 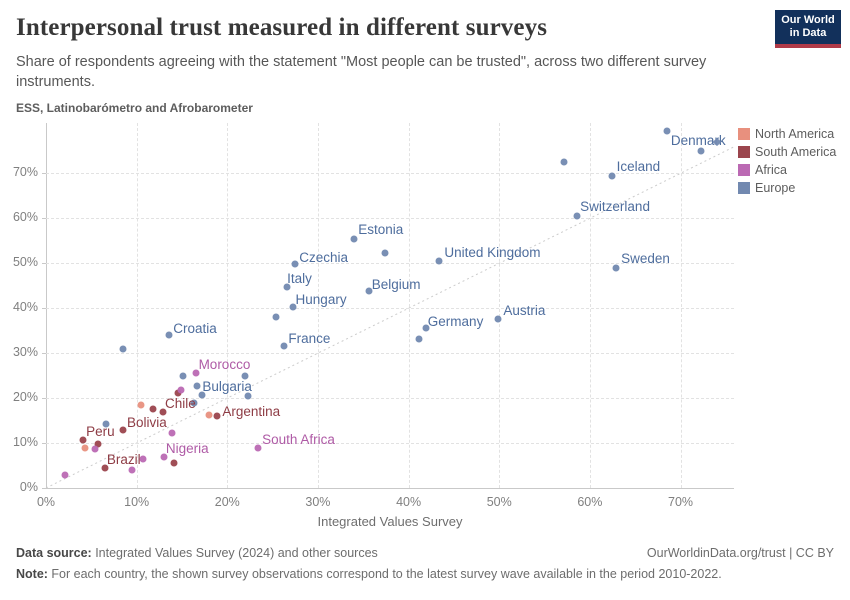 I want to click on y-tick-label: 70%, so click(x=25, y=172).